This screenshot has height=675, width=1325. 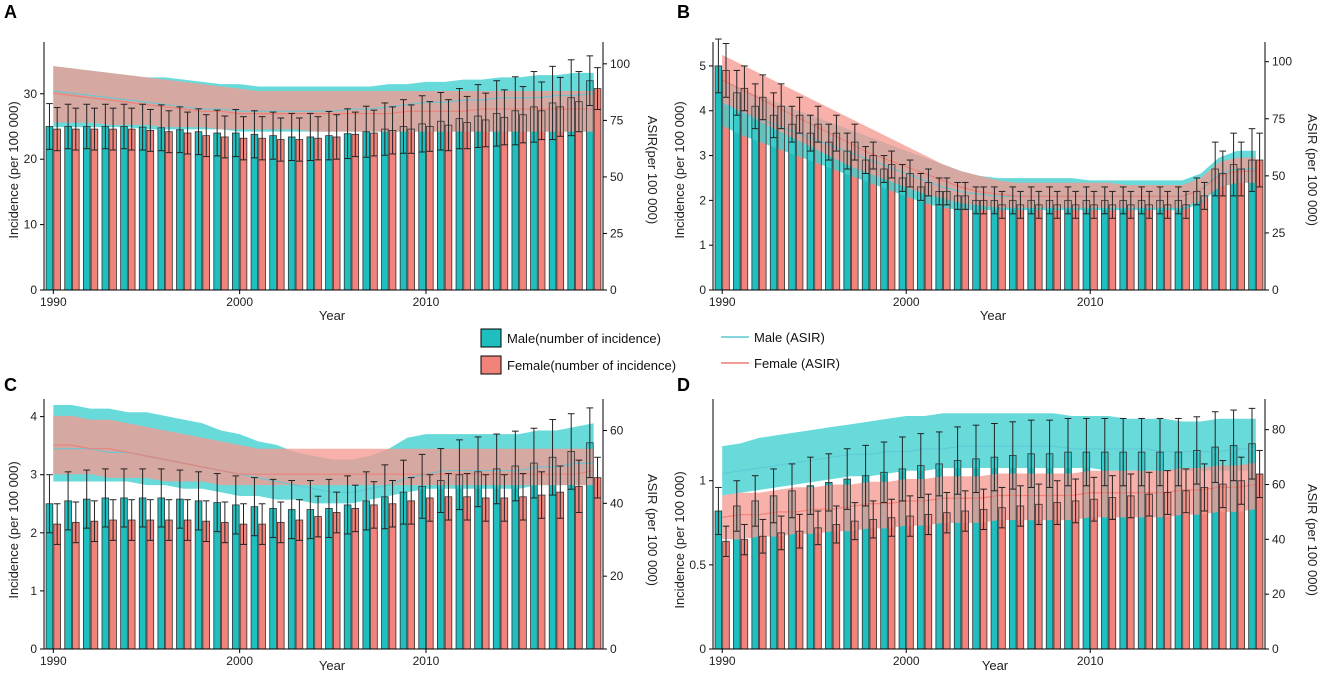 I want to click on xtick-label-2000: 2000, so click(x=906, y=661).